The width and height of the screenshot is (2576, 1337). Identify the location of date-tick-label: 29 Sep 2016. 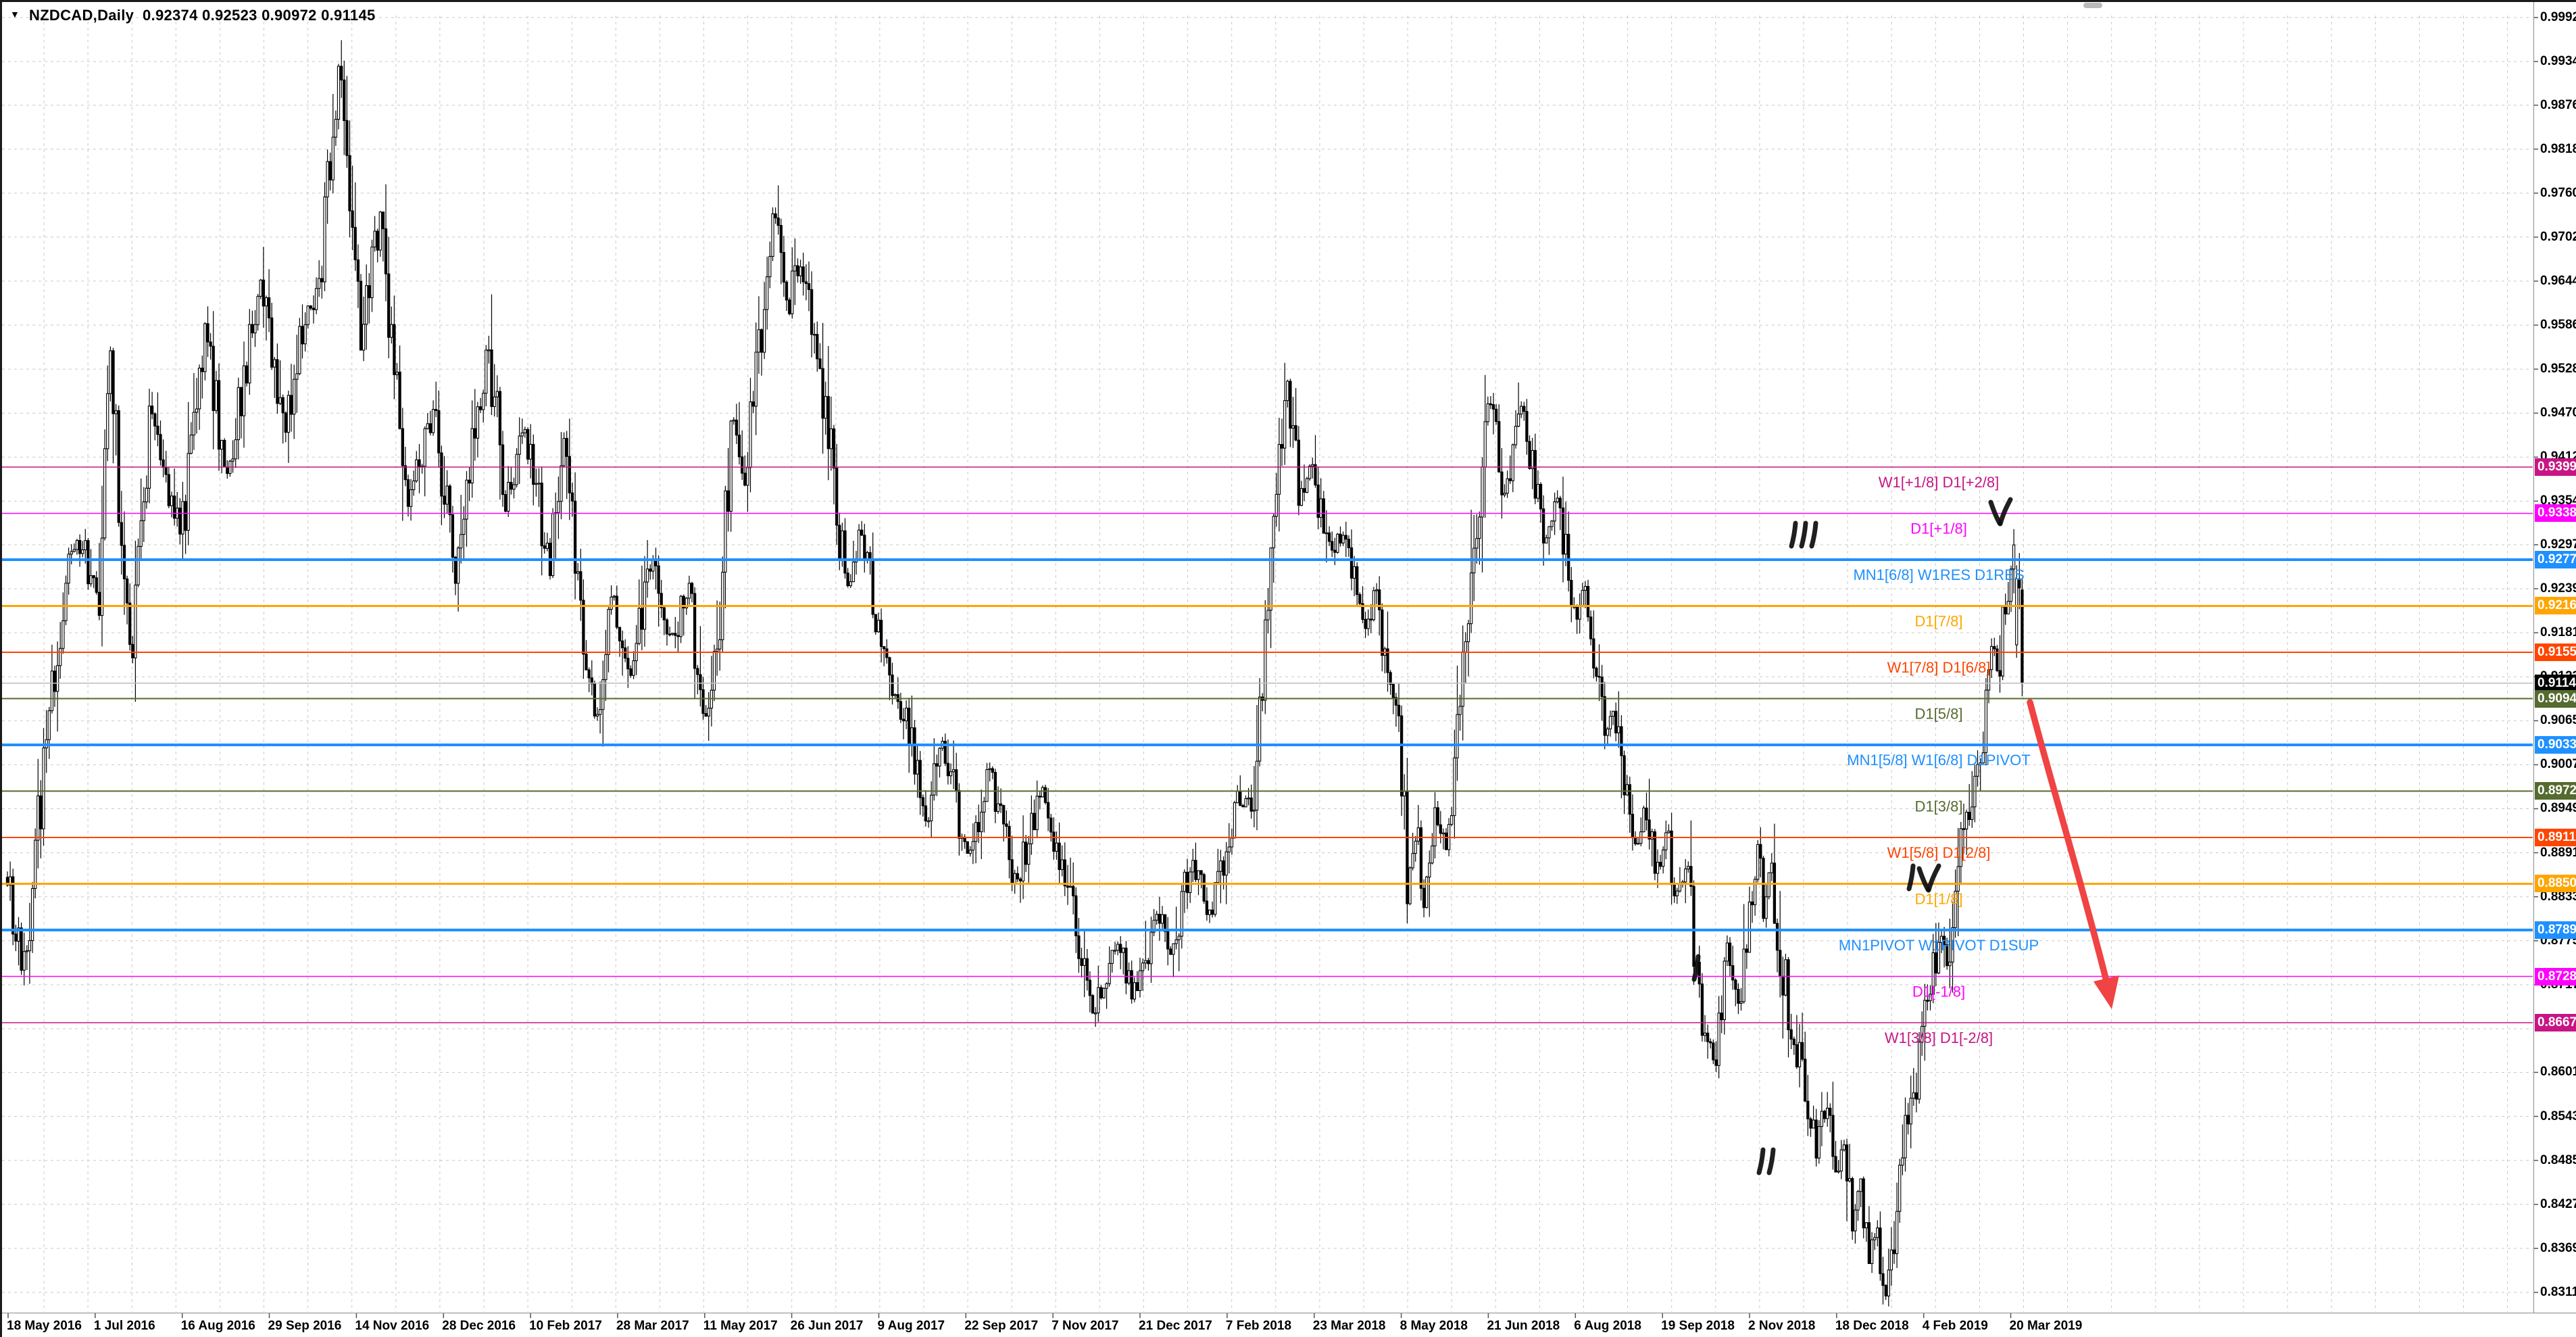
(305, 1326).